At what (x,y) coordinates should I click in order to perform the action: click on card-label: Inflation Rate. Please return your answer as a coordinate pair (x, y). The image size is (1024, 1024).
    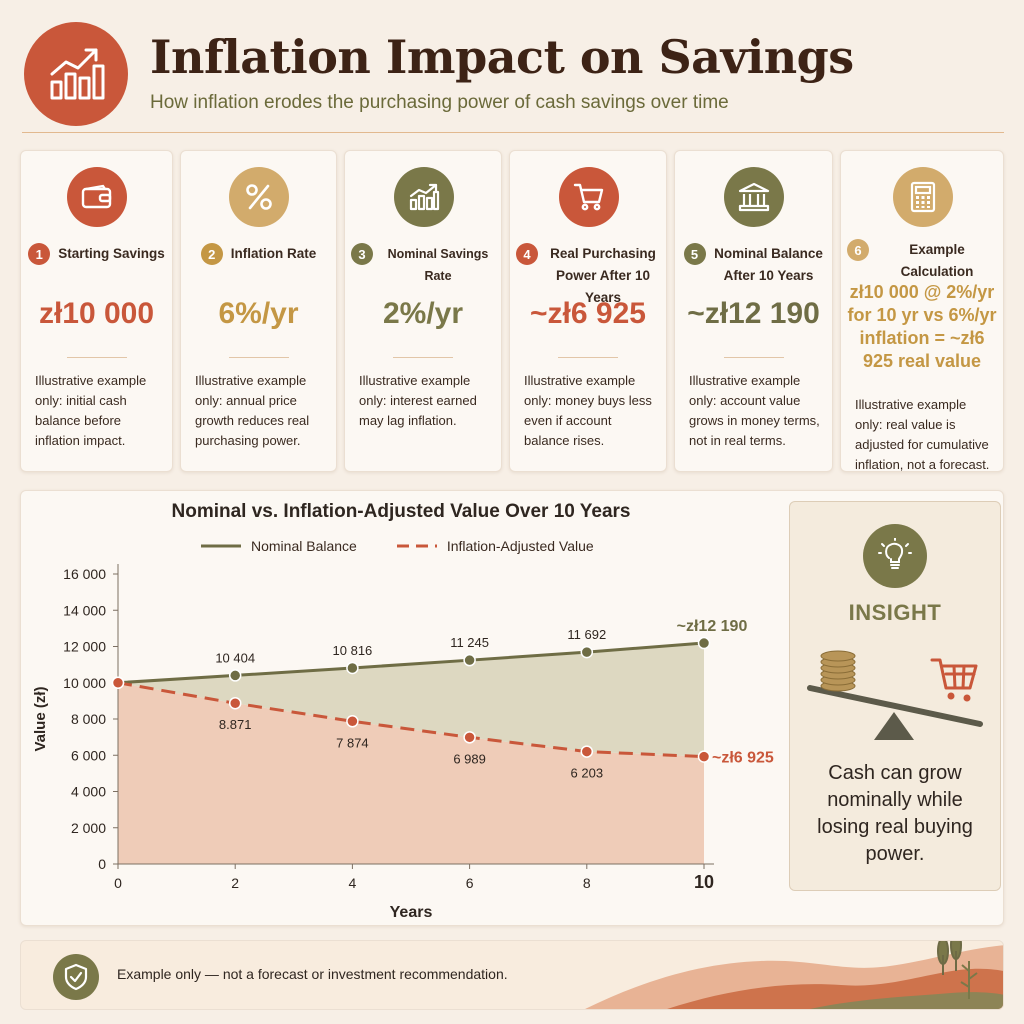
    Looking at the image, I should click on (273, 253).